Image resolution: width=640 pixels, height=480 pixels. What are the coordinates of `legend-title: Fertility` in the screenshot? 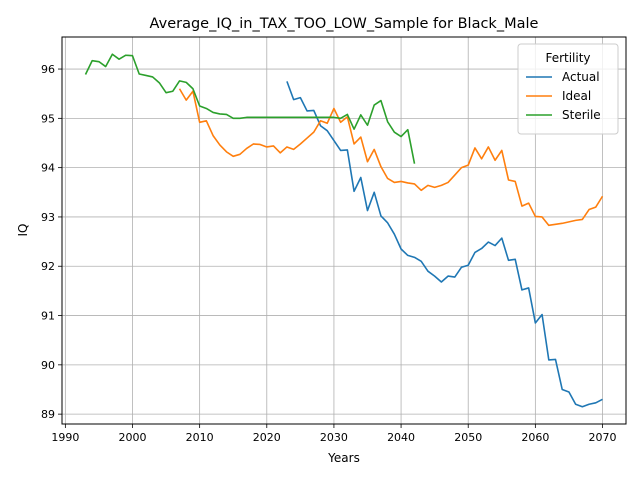 It's located at (567, 58).